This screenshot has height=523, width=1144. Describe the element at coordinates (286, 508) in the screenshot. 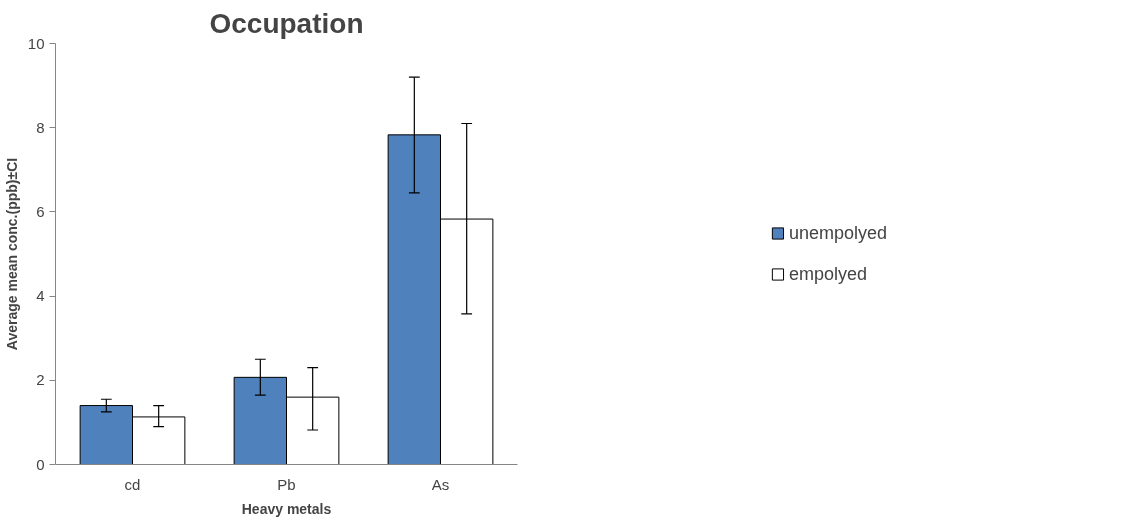

I see `x-axis-title: Heavy metals` at that location.